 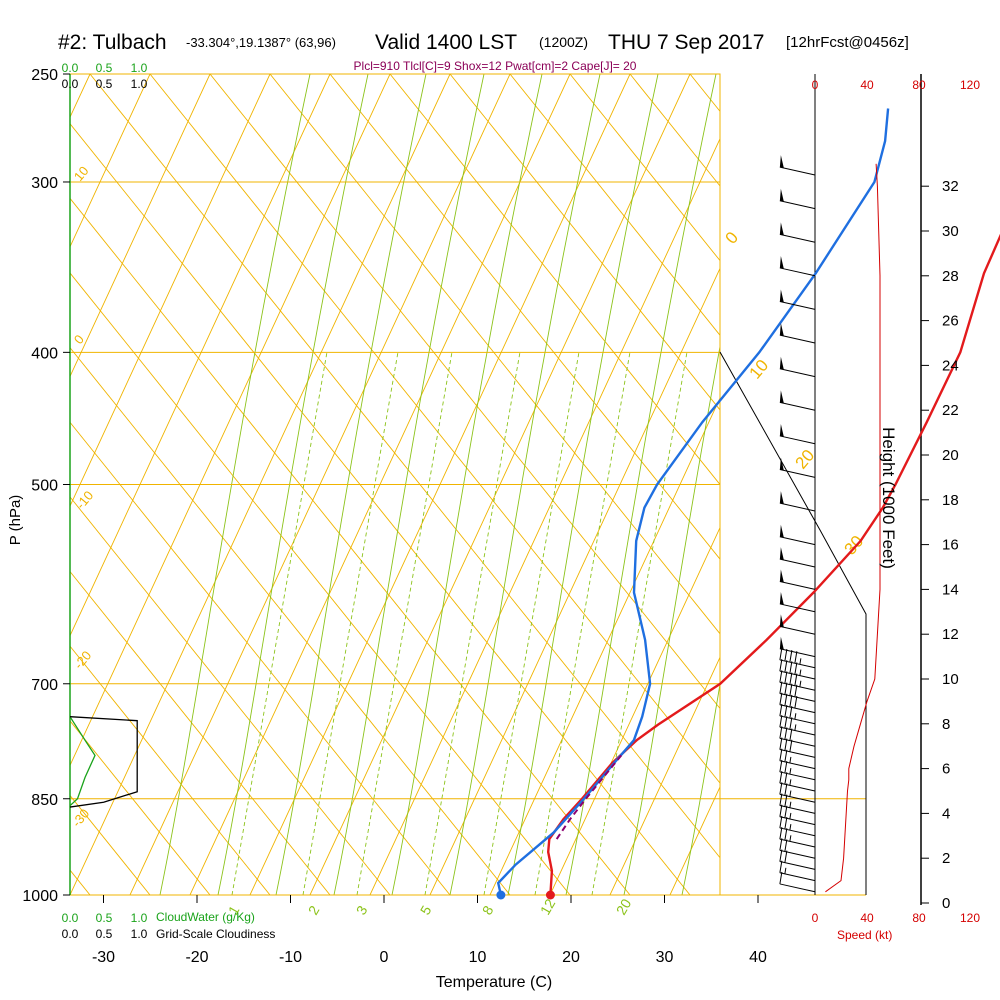 I want to click on pressure-tick-label: 500, so click(x=44, y=486).